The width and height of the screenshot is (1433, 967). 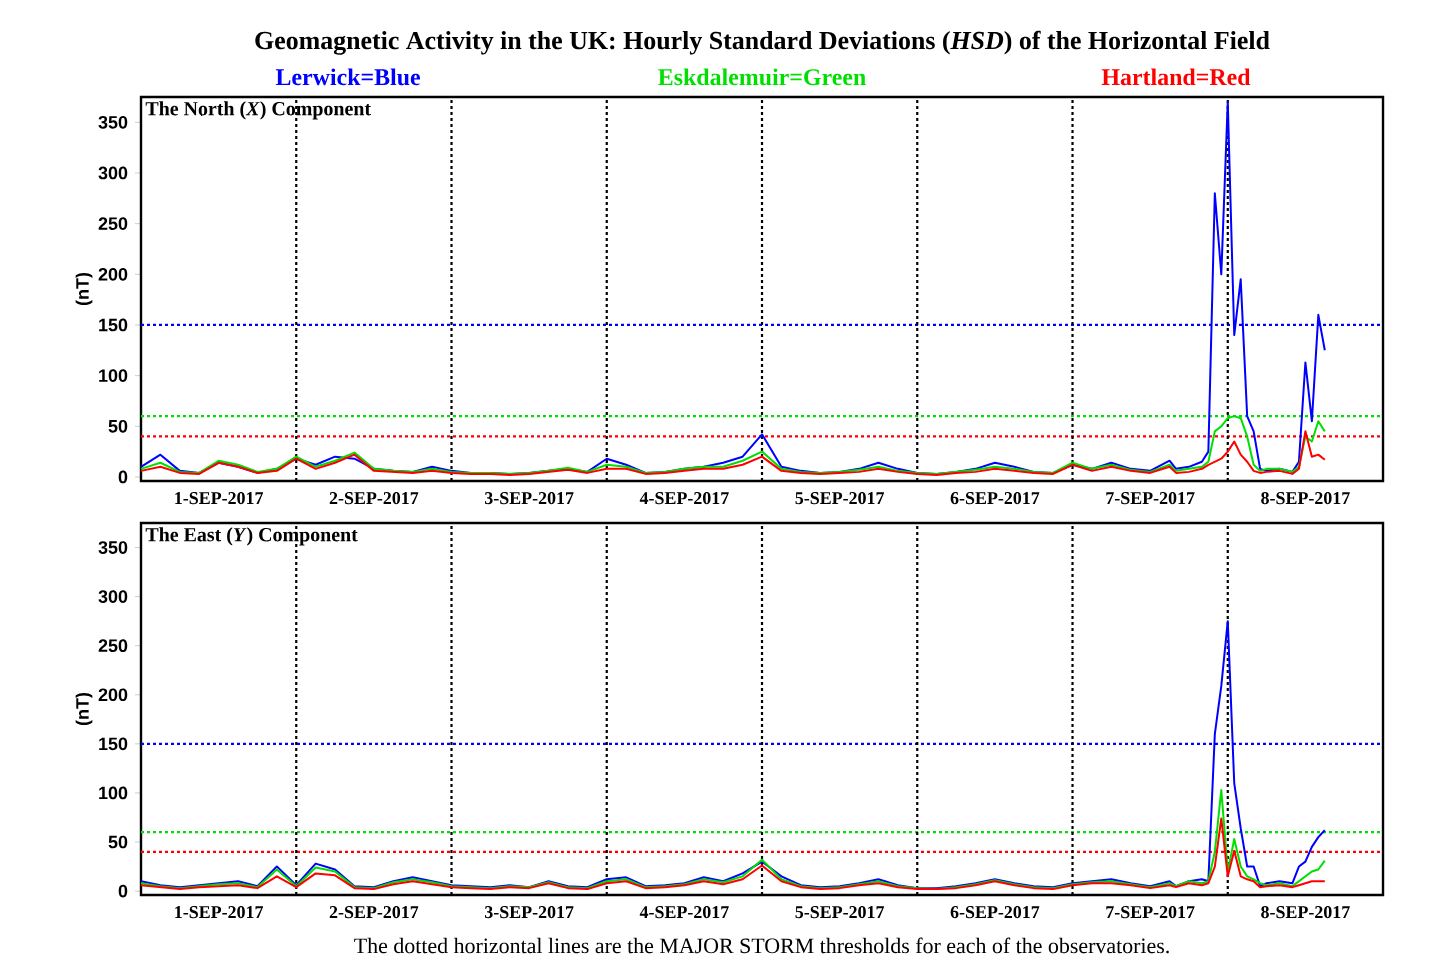 I want to click on text: Lerwick=Blue, so click(x=348, y=77).